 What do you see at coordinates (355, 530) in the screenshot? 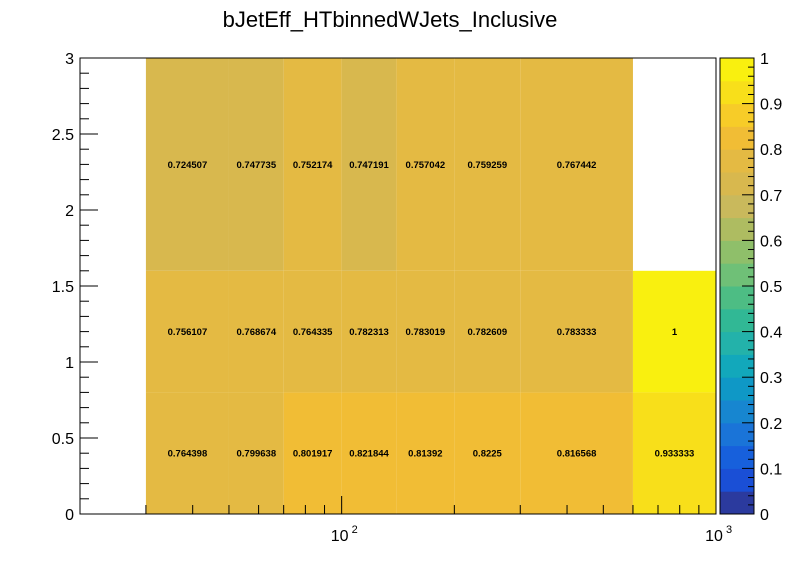
I see `x-tick-exponent: 2` at bounding box center [355, 530].